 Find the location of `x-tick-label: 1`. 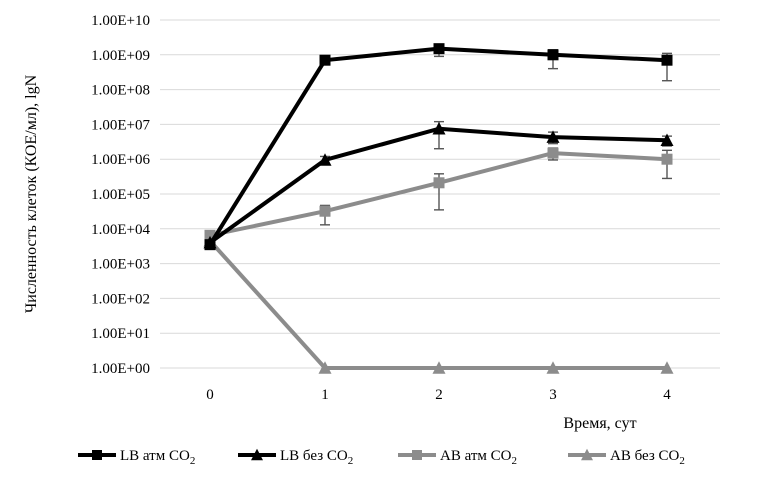

x-tick-label: 1 is located at coordinates (325, 395).